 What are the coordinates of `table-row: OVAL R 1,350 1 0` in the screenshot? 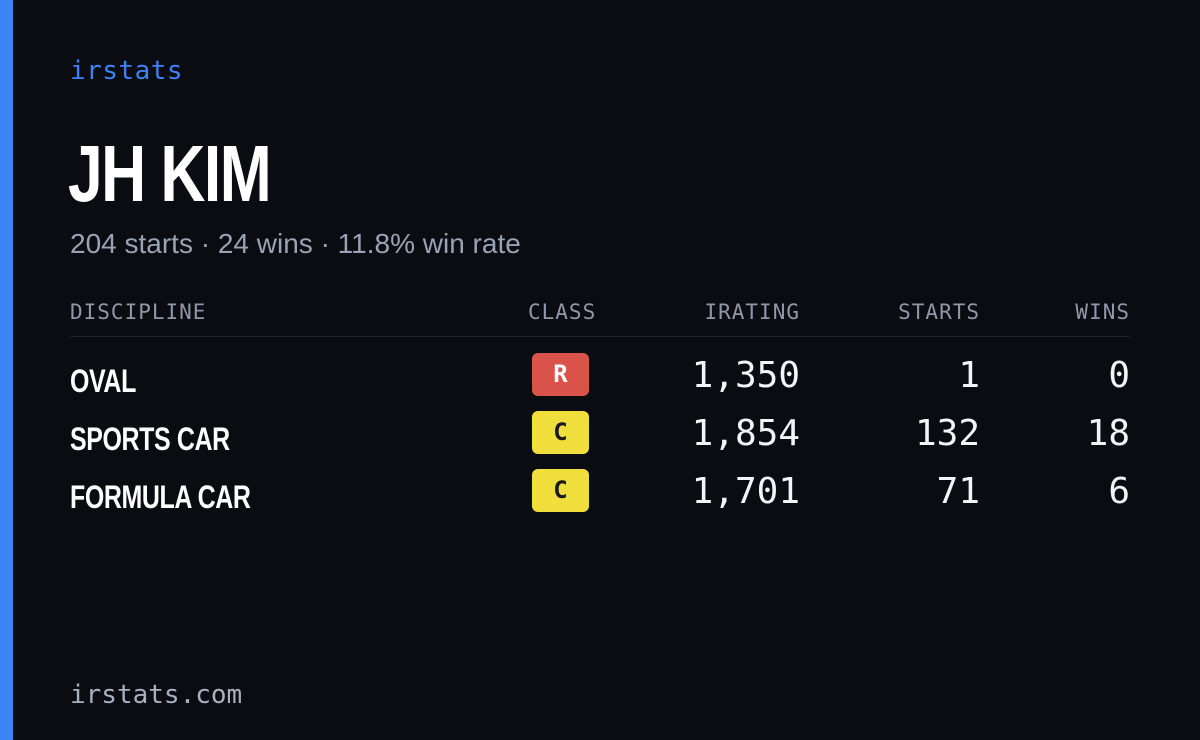 It's located at (600, 382).